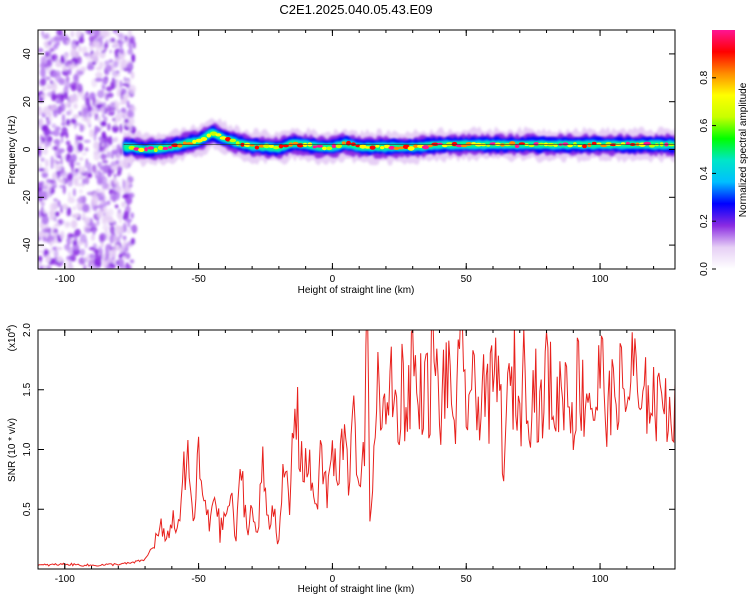  I want to click on x-tick-label: 50, so click(467, 579).